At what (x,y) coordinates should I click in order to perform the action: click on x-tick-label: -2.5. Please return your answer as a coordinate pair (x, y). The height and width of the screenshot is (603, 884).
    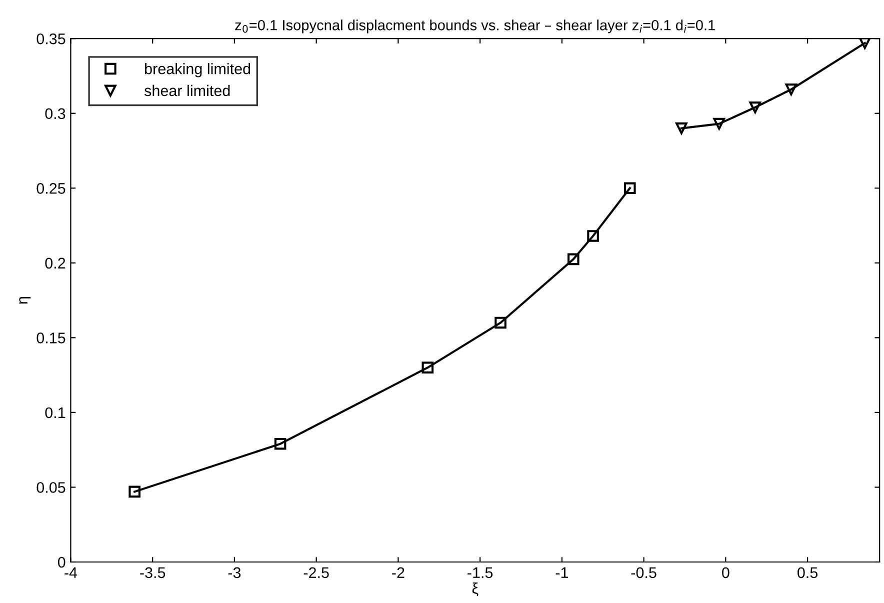
    Looking at the image, I should click on (316, 572).